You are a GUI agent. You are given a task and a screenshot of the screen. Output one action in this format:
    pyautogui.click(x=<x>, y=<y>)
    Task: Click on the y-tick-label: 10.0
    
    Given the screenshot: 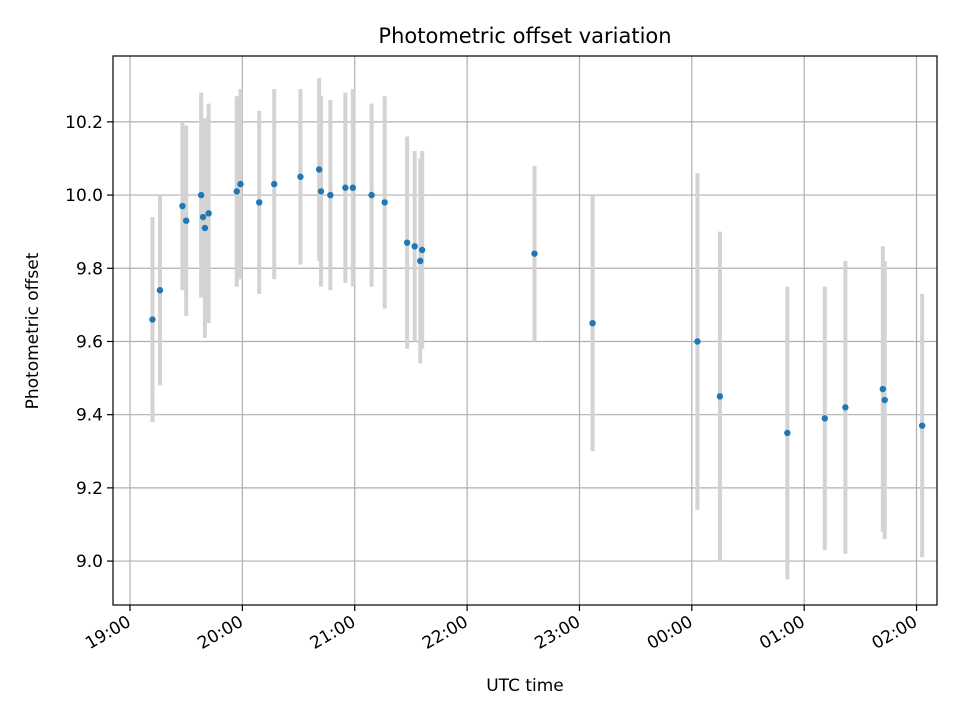 What is the action you would take?
    pyautogui.click(x=84, y=196)
    